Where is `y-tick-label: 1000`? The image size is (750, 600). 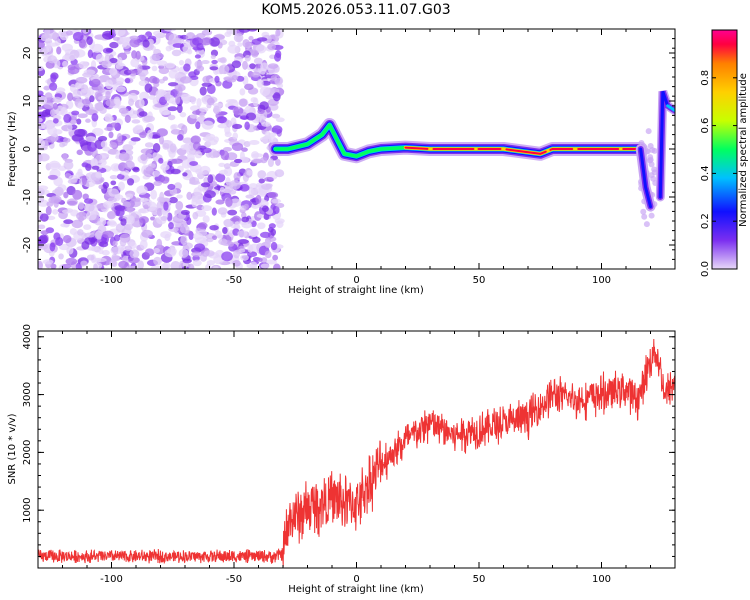
y-tick-label: 1000 is located at coordinates (27, 509).